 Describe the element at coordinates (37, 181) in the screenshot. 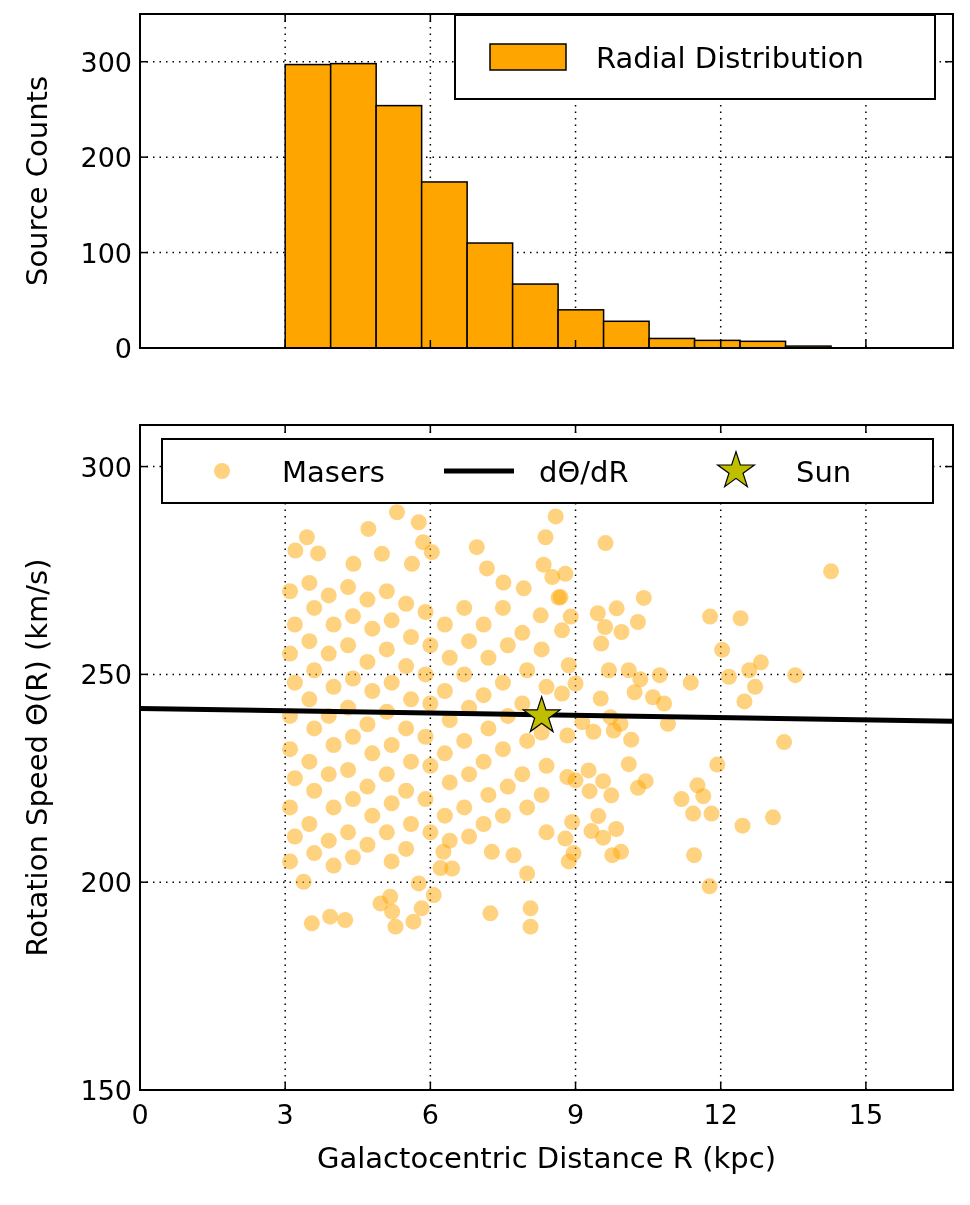

I see `y-axis-title: Source Counts` at that location.